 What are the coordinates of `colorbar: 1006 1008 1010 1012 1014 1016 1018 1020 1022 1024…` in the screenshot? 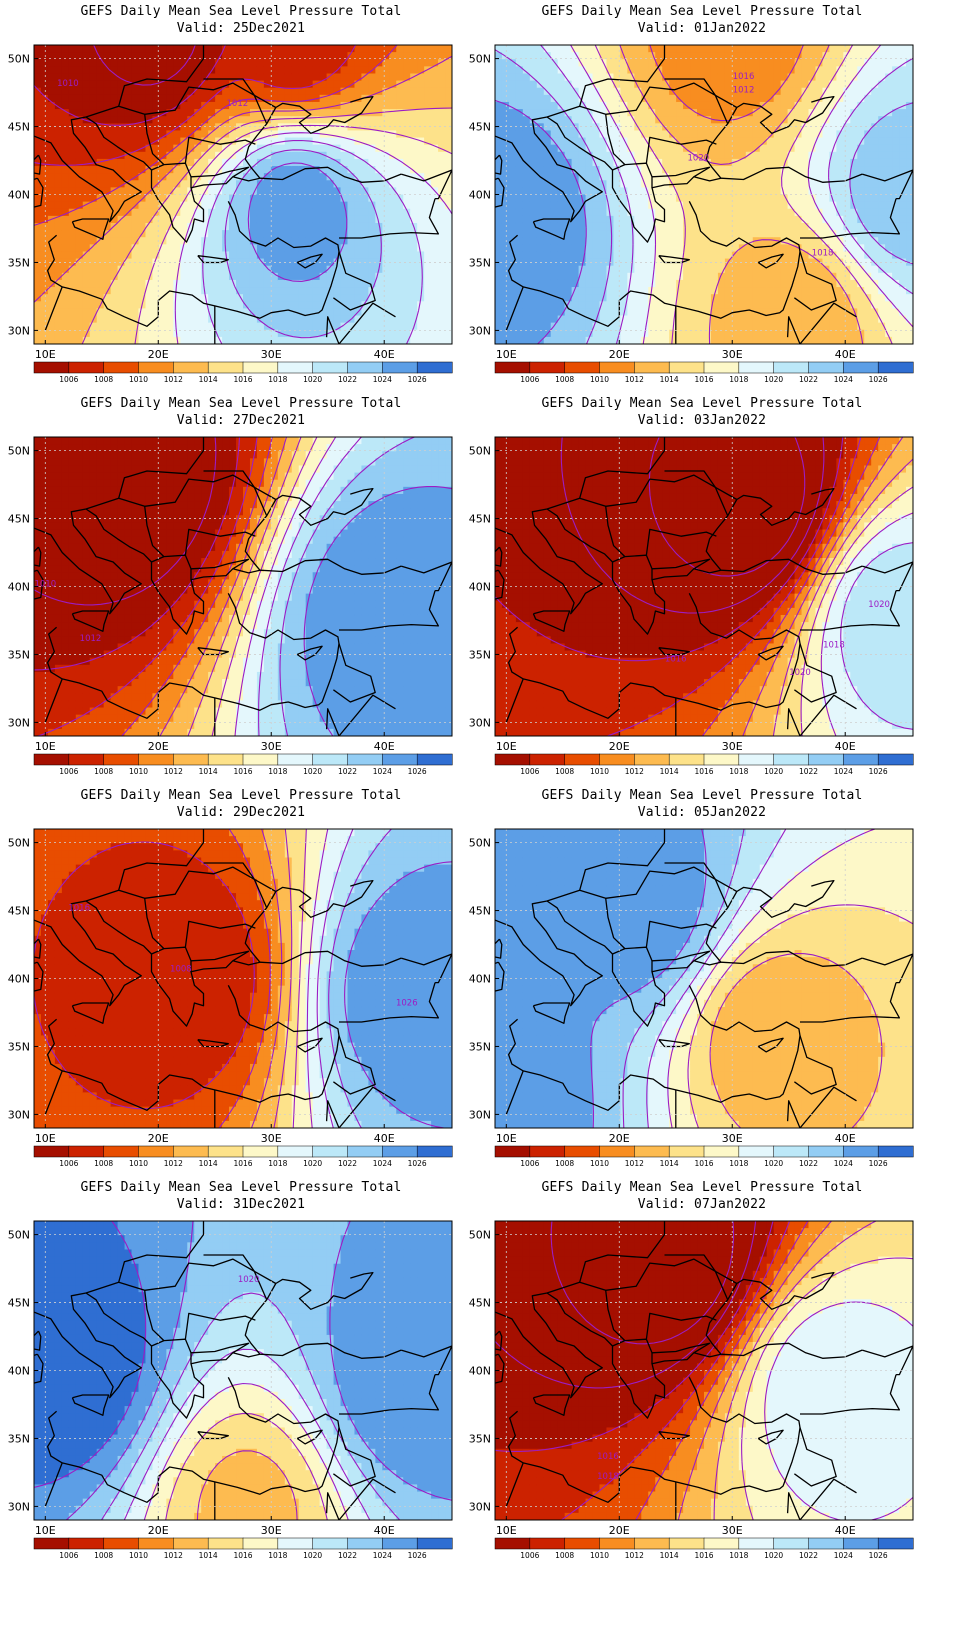 It's located at (704, 1156).